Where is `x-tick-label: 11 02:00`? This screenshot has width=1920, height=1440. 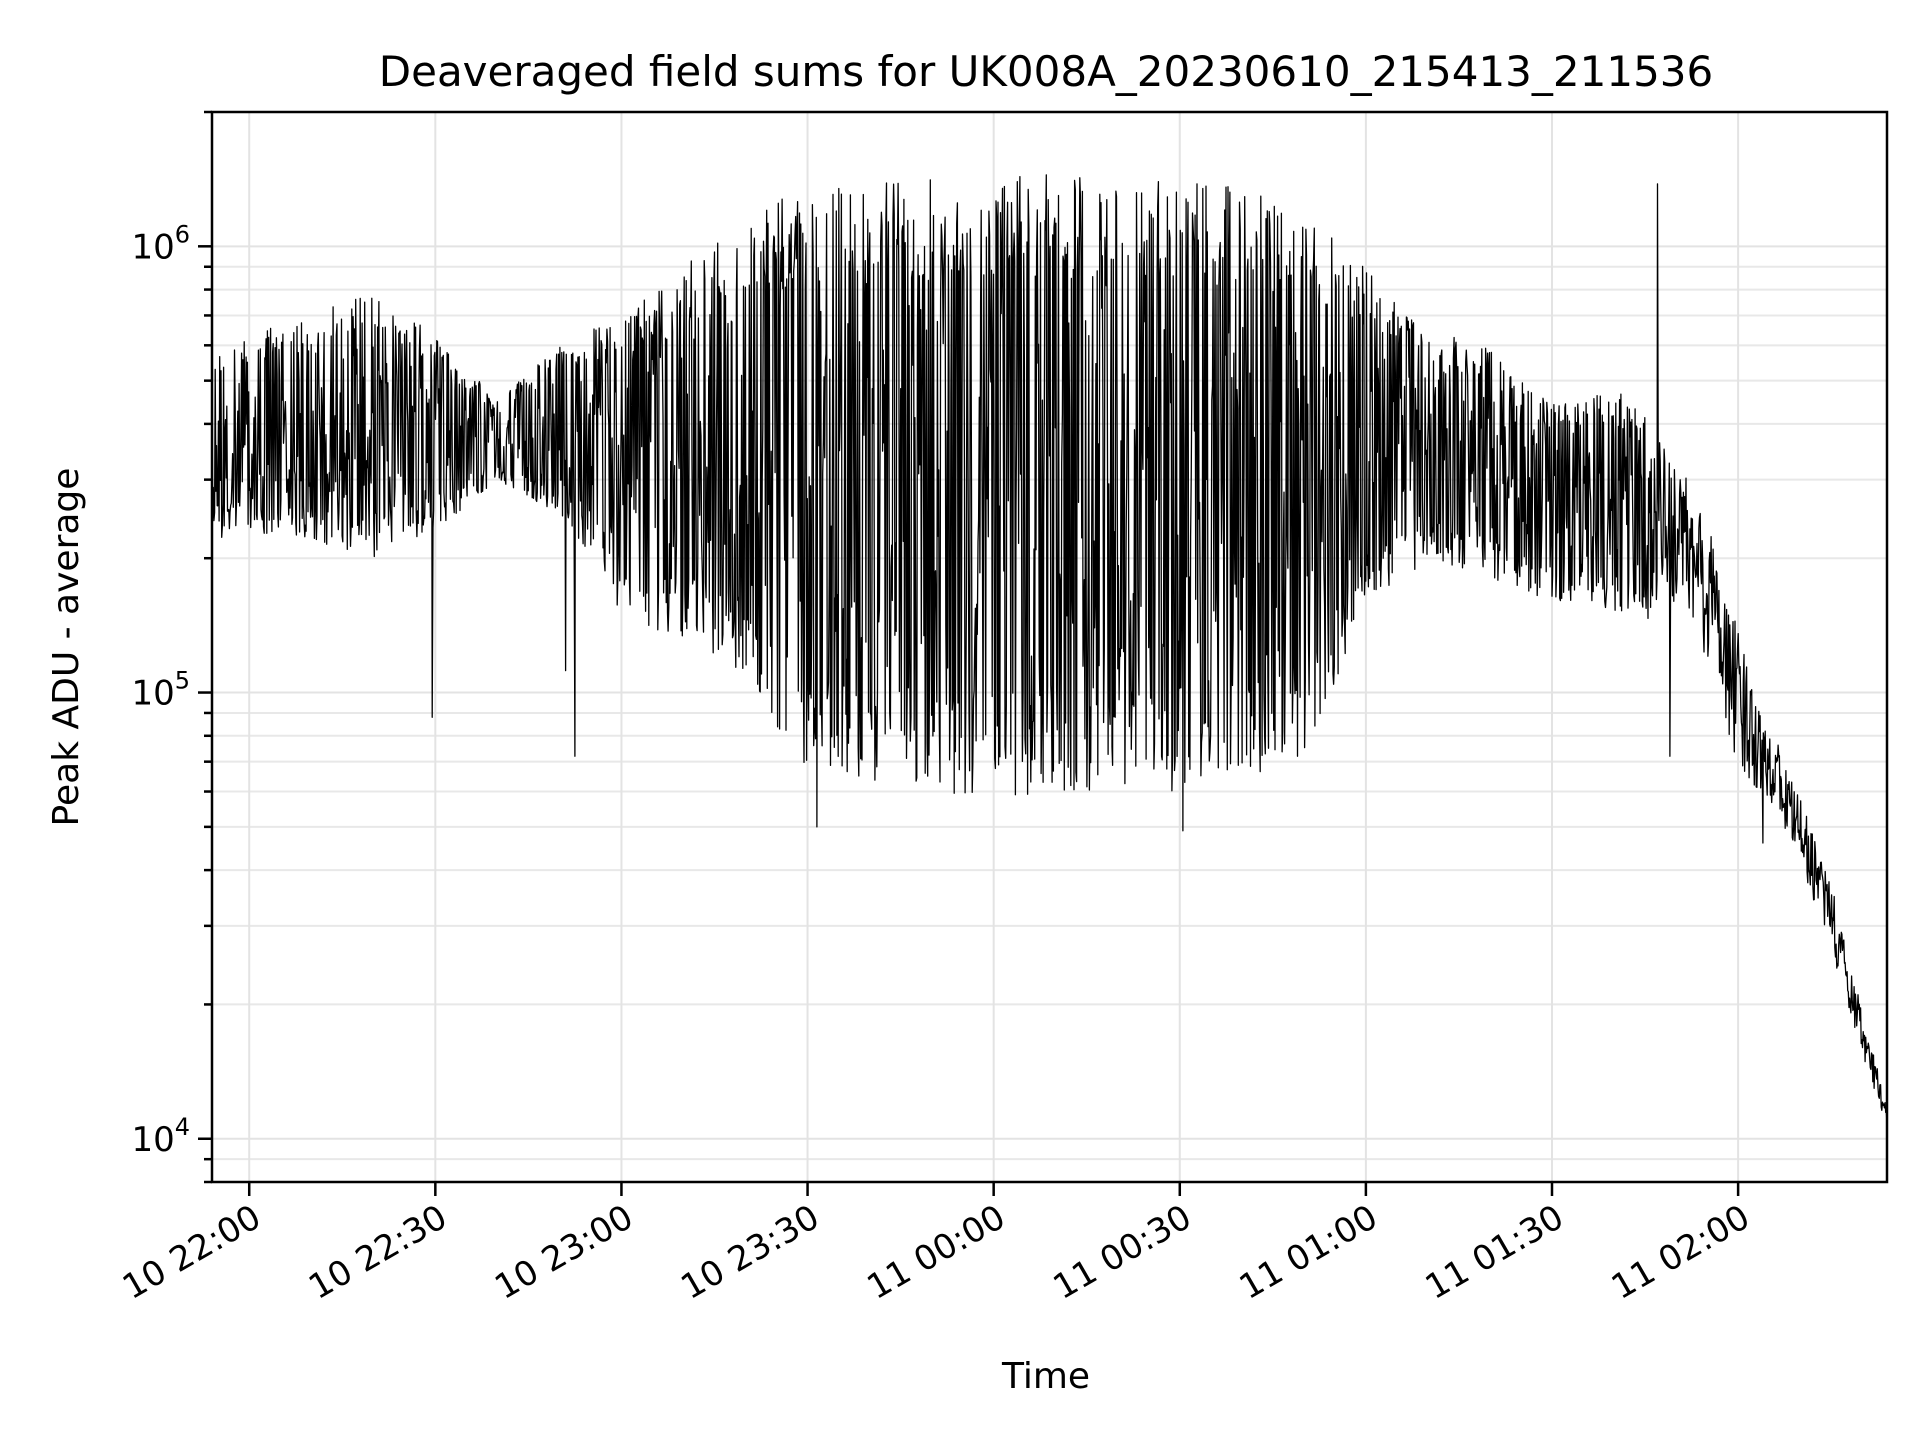 x-tick-label: 11 02:00 is located at coordinates (1681, 1252).